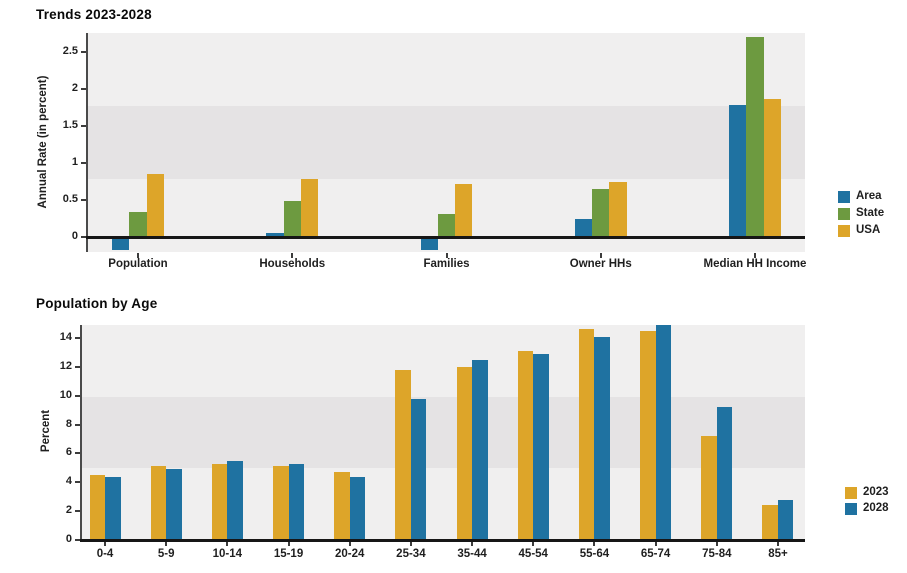  What do you see at coordinates (68, 423) in the screenshot?
I see `y-axis-tick-label: 8` at bounding box center [68, 423].